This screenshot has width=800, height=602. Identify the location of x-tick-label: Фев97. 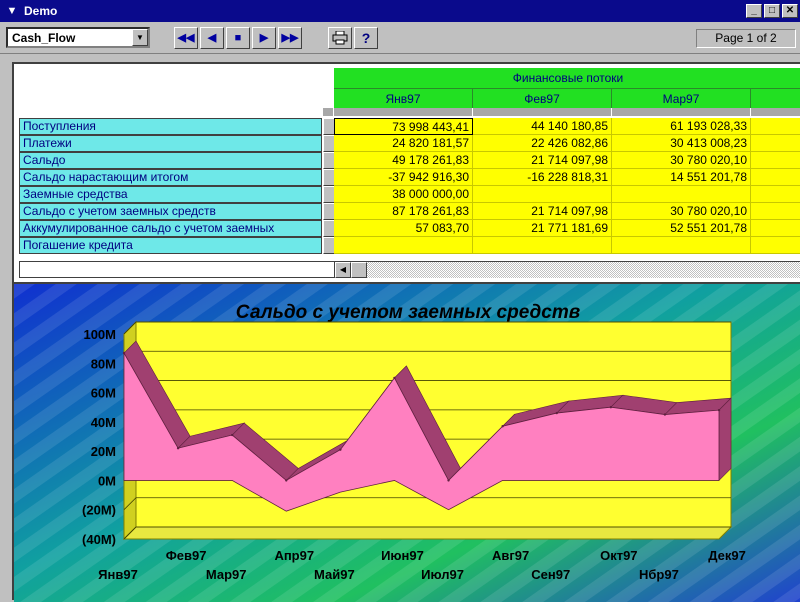
(186, 555).